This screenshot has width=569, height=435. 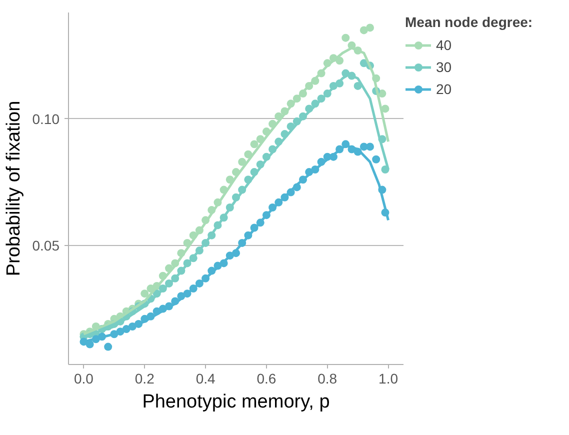 I want to click on legend-label: 20, so click(x=444, y=89).